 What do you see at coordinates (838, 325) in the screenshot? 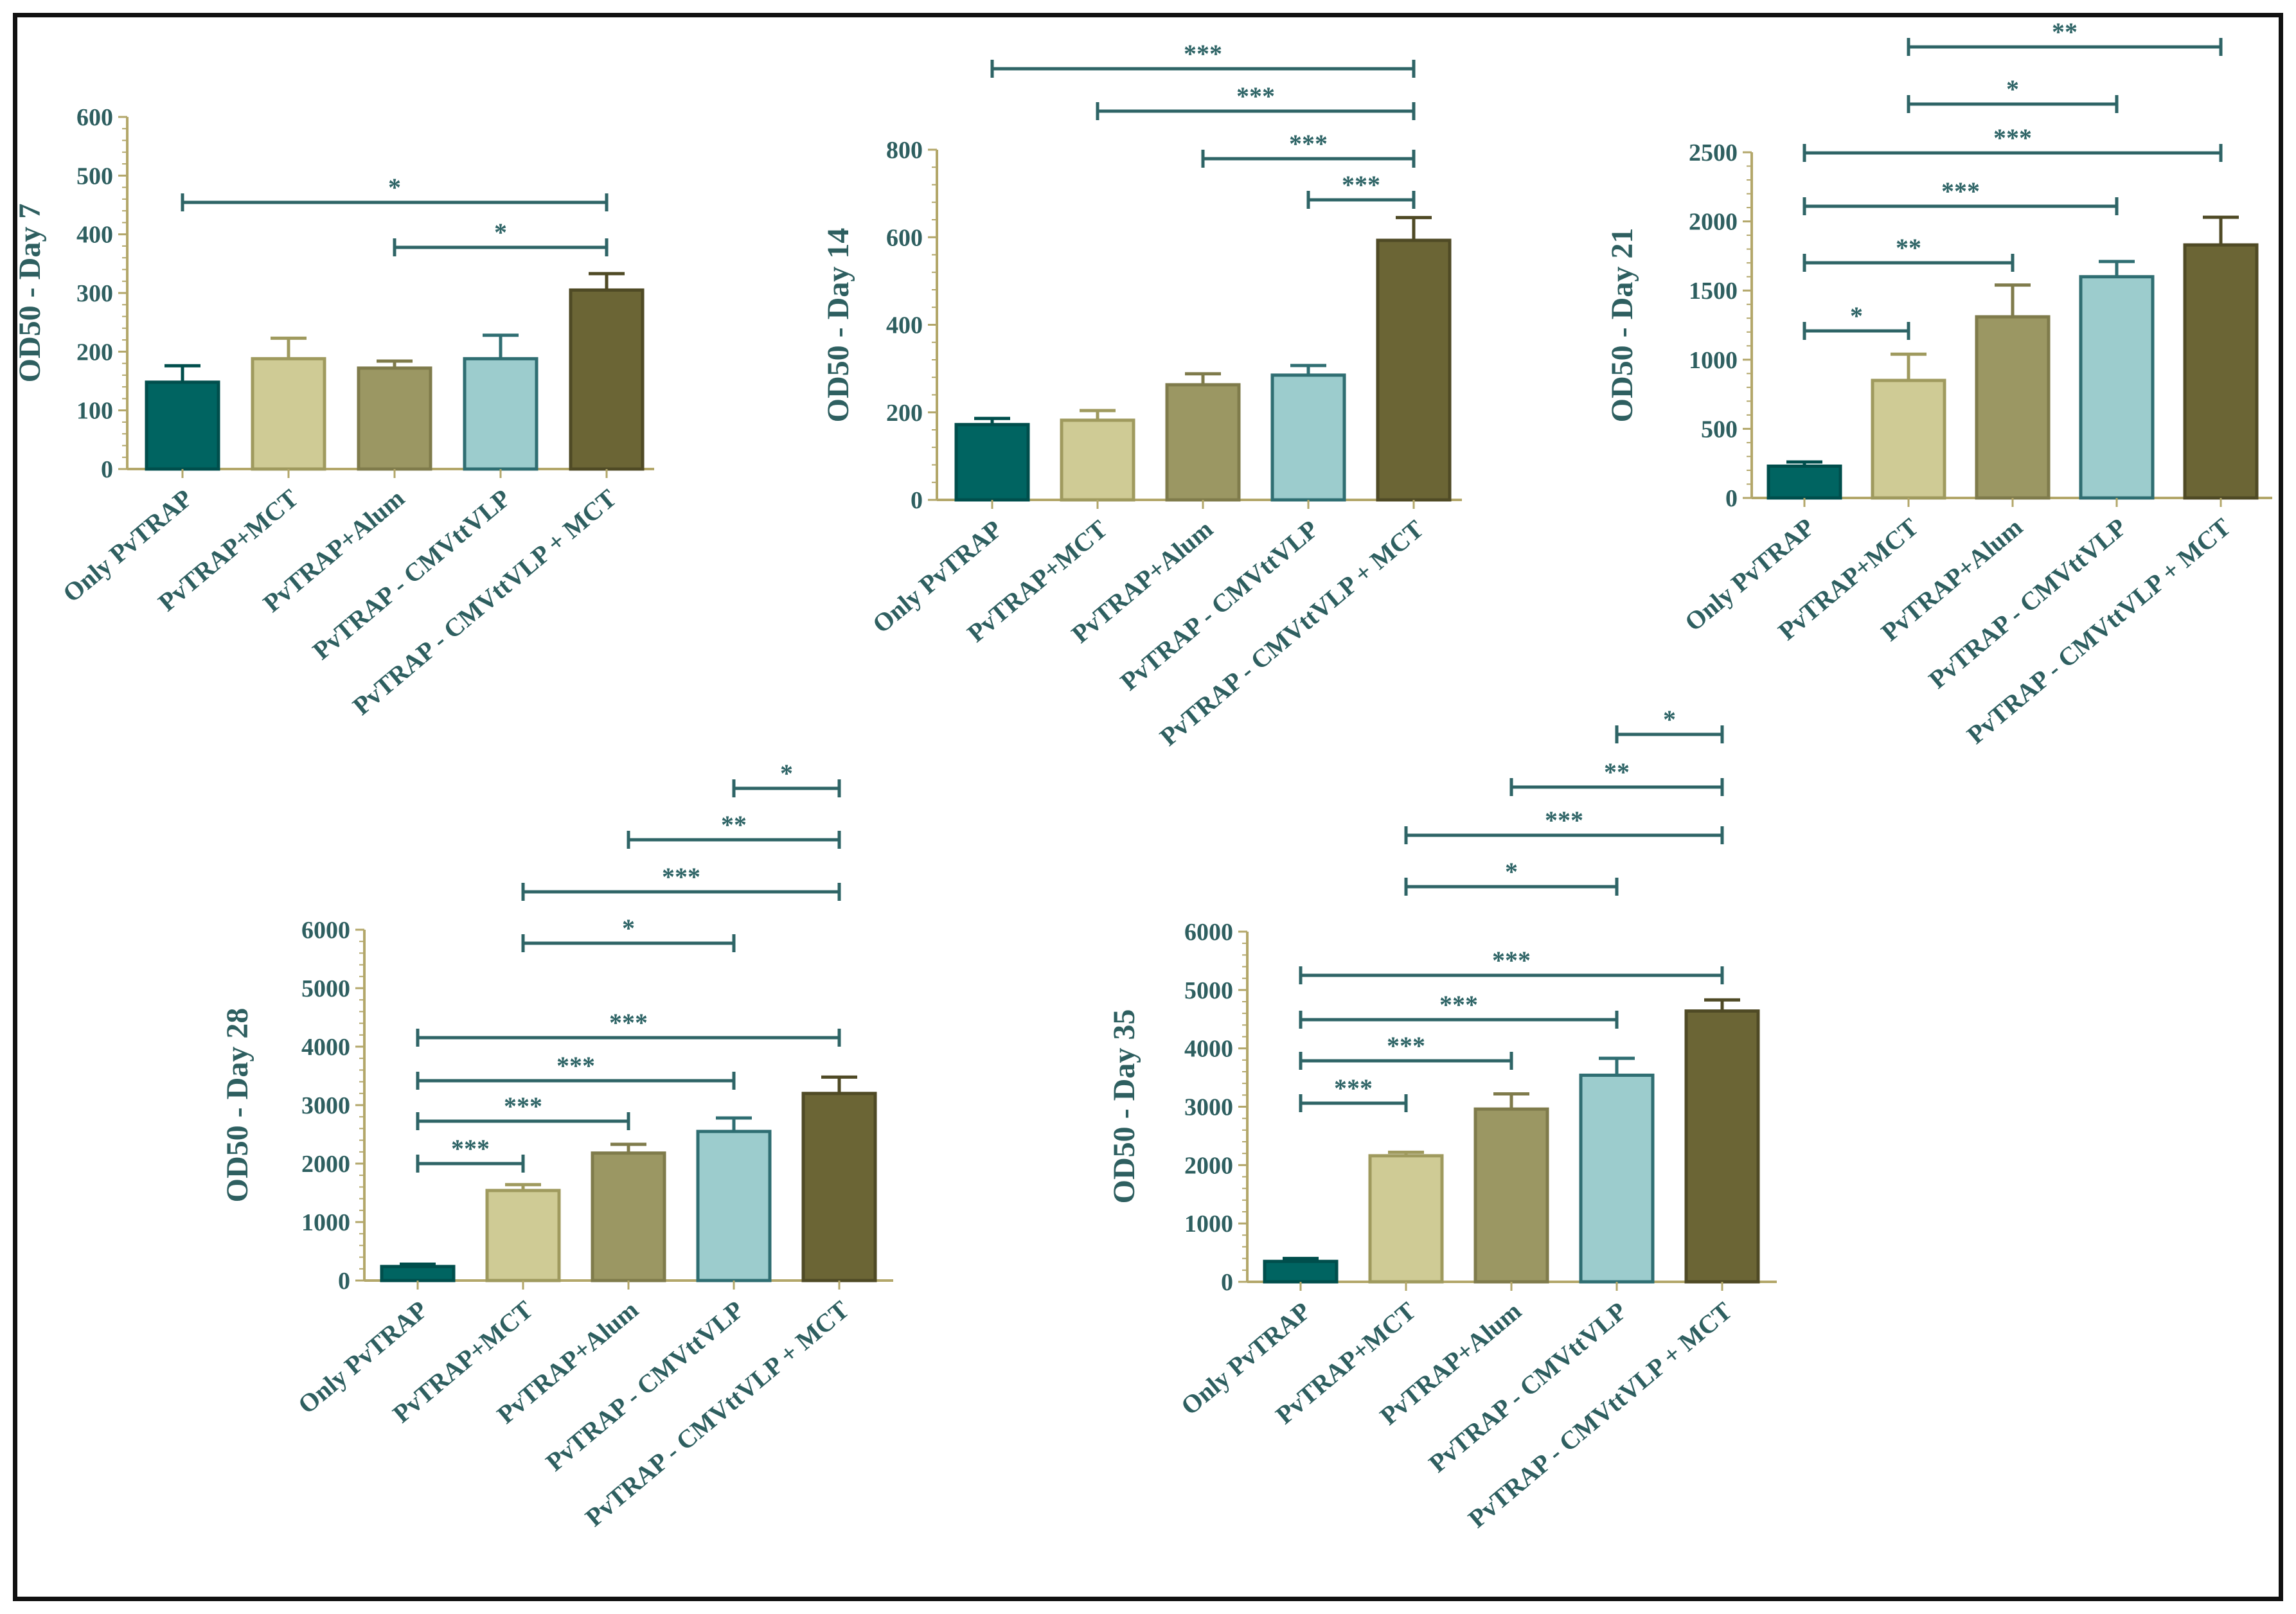
I see `y-axis-title: OD50 - Day 14` at bounding box center [838, 325].